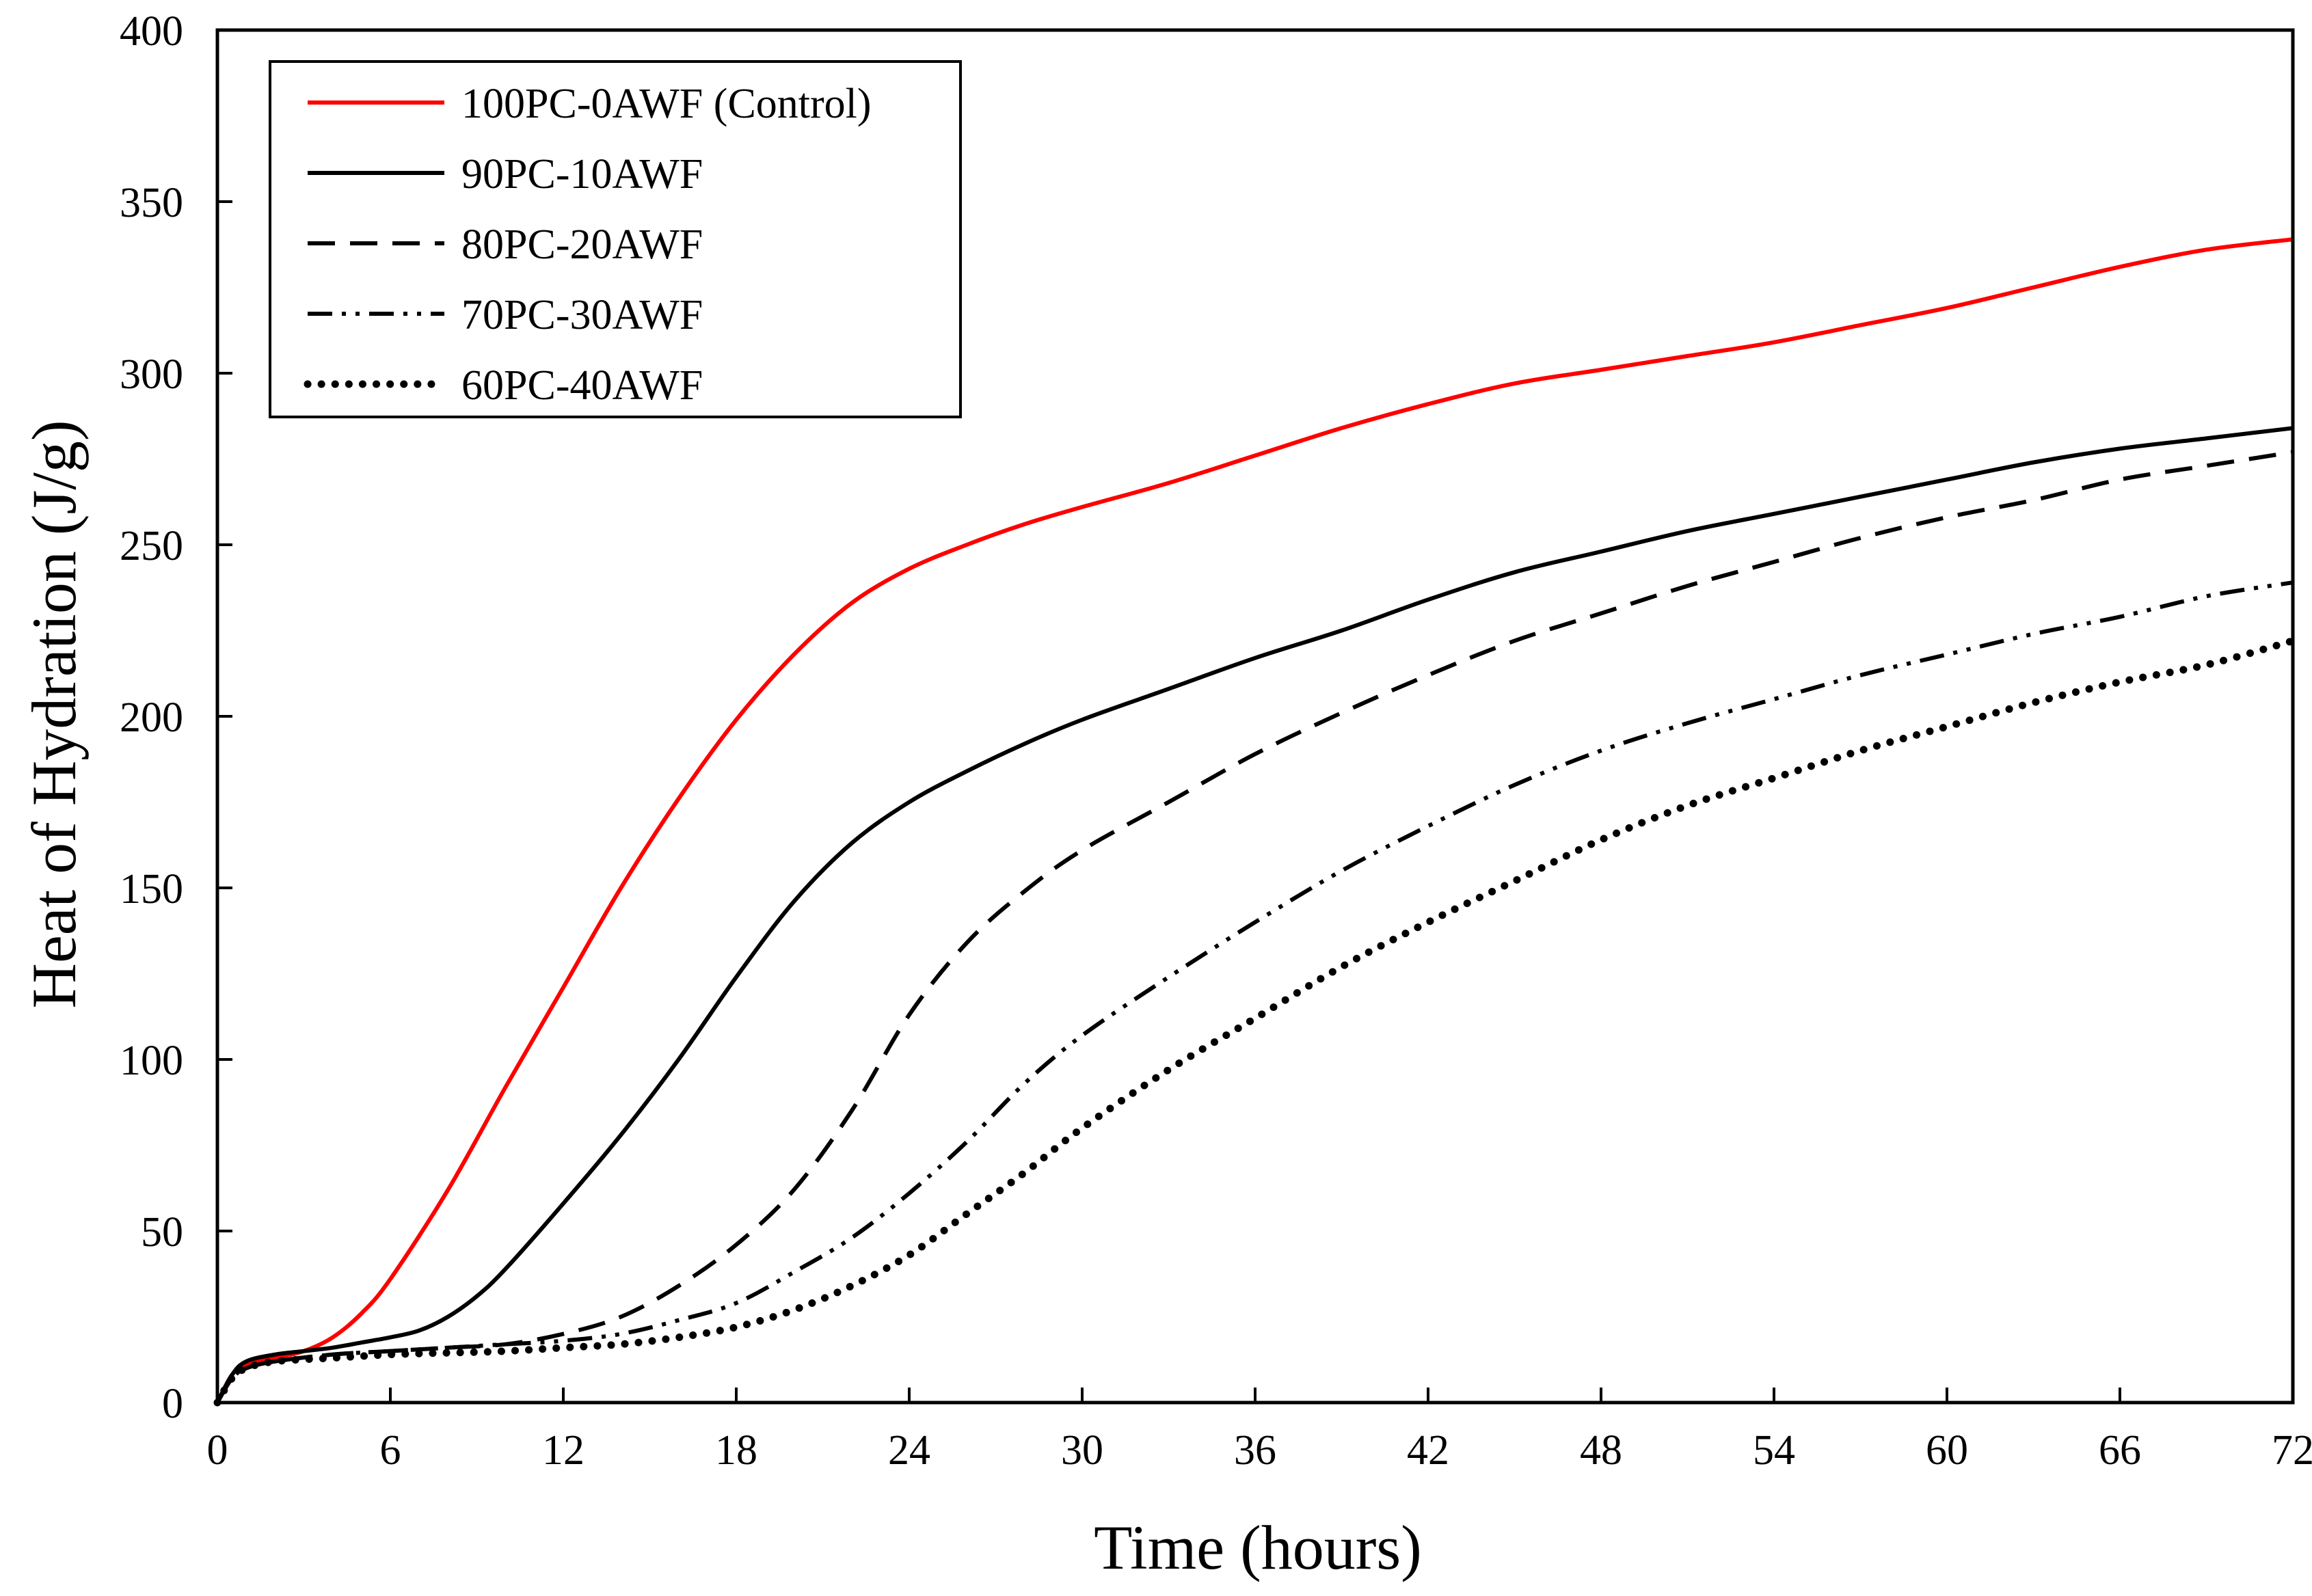  Describe the element at coordinates (54, 714) in the screenshot. I see `y-axis-title: Heat of Hydration (J/g)` at that location.